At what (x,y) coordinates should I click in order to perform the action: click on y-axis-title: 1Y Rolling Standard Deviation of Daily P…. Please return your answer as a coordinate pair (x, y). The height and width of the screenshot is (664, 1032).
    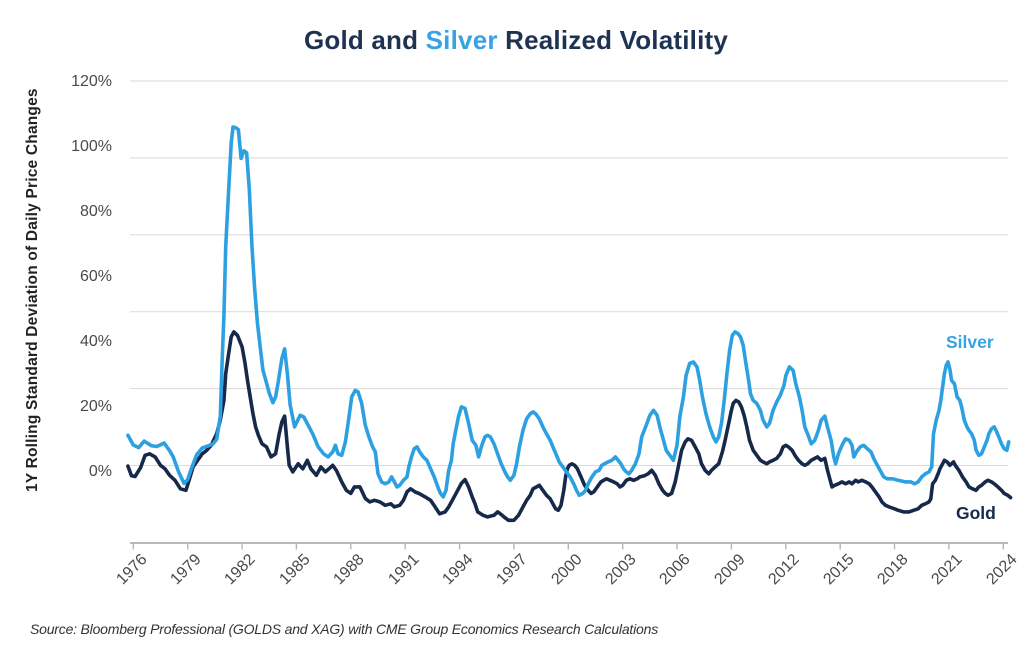
    Looking at the image, I should click on (32, 290).